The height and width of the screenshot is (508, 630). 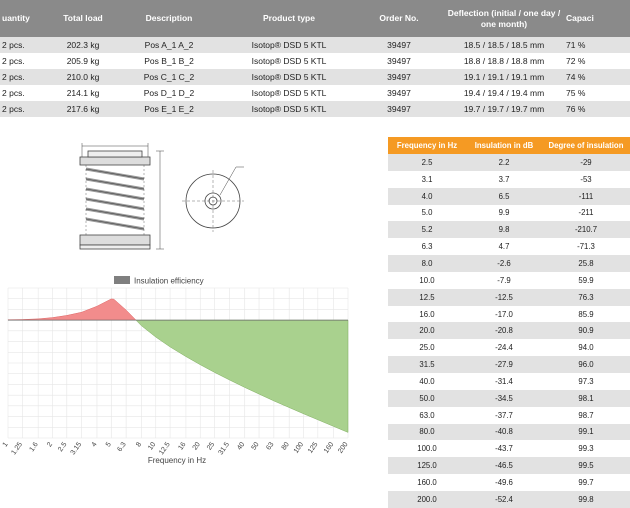 I want to click on cell-frequency: 20.0, so click(x=427, y=331).